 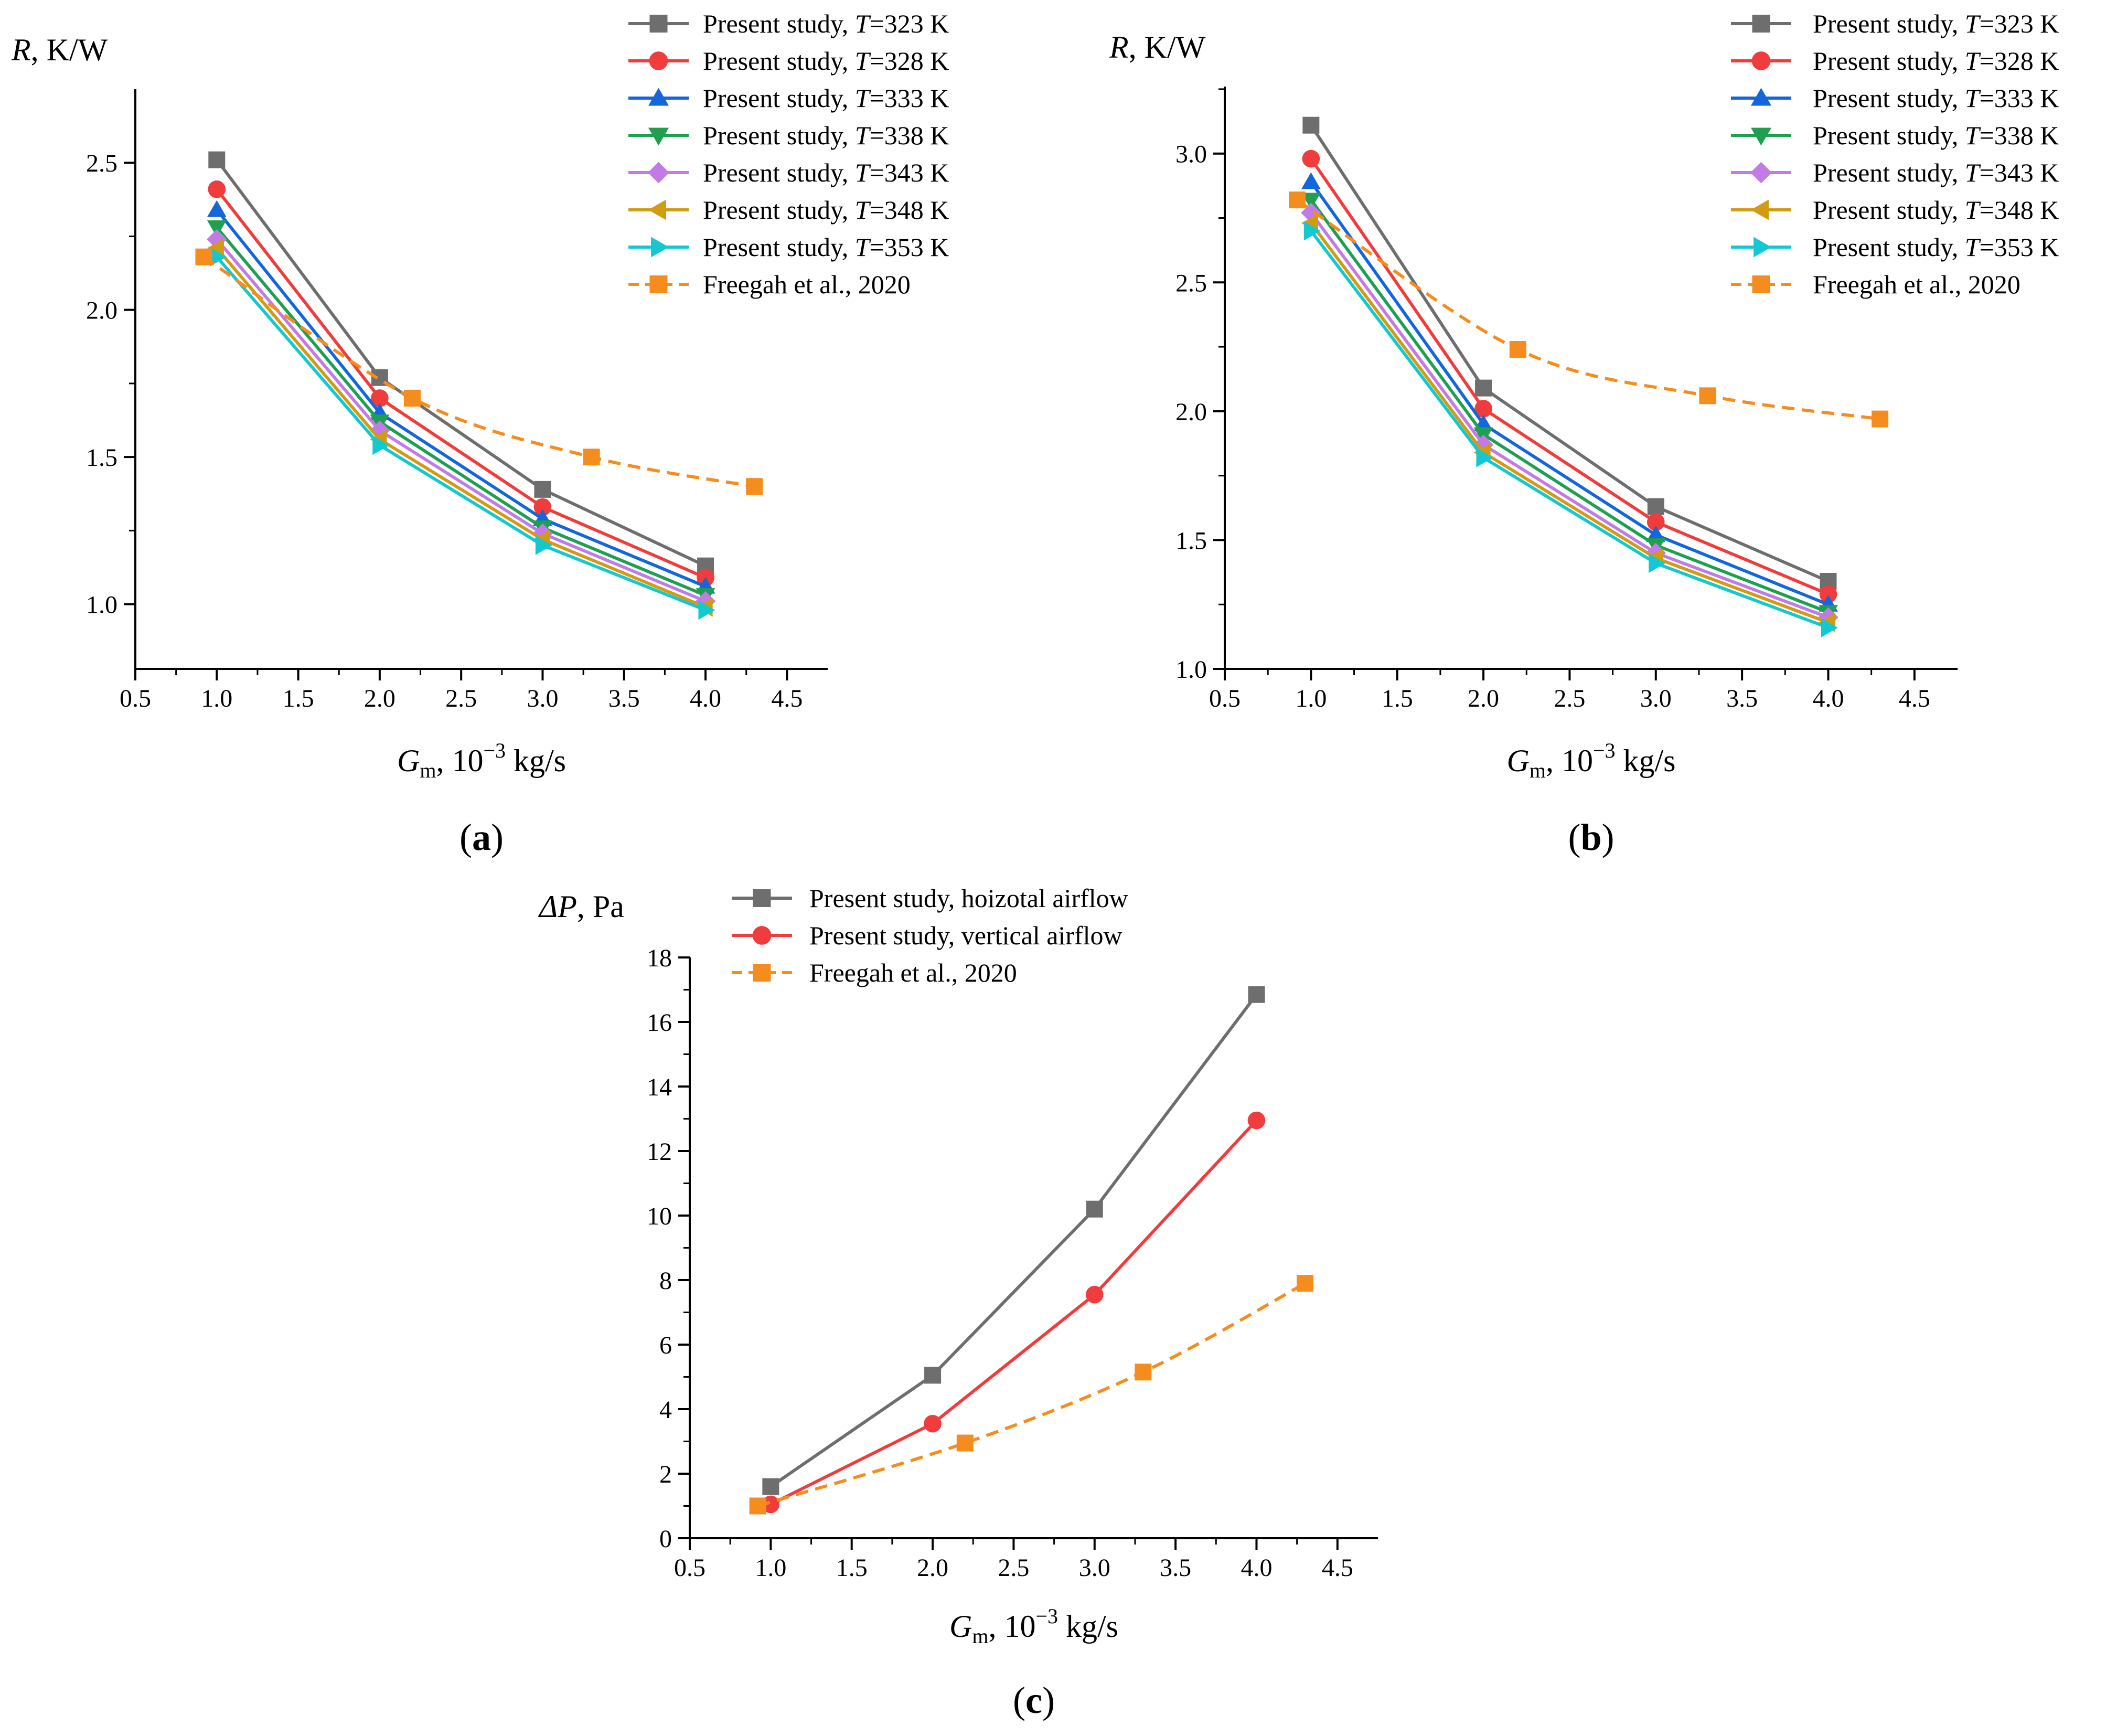 I want to click on panel-label-close: ), so click(x=1608, y=837).